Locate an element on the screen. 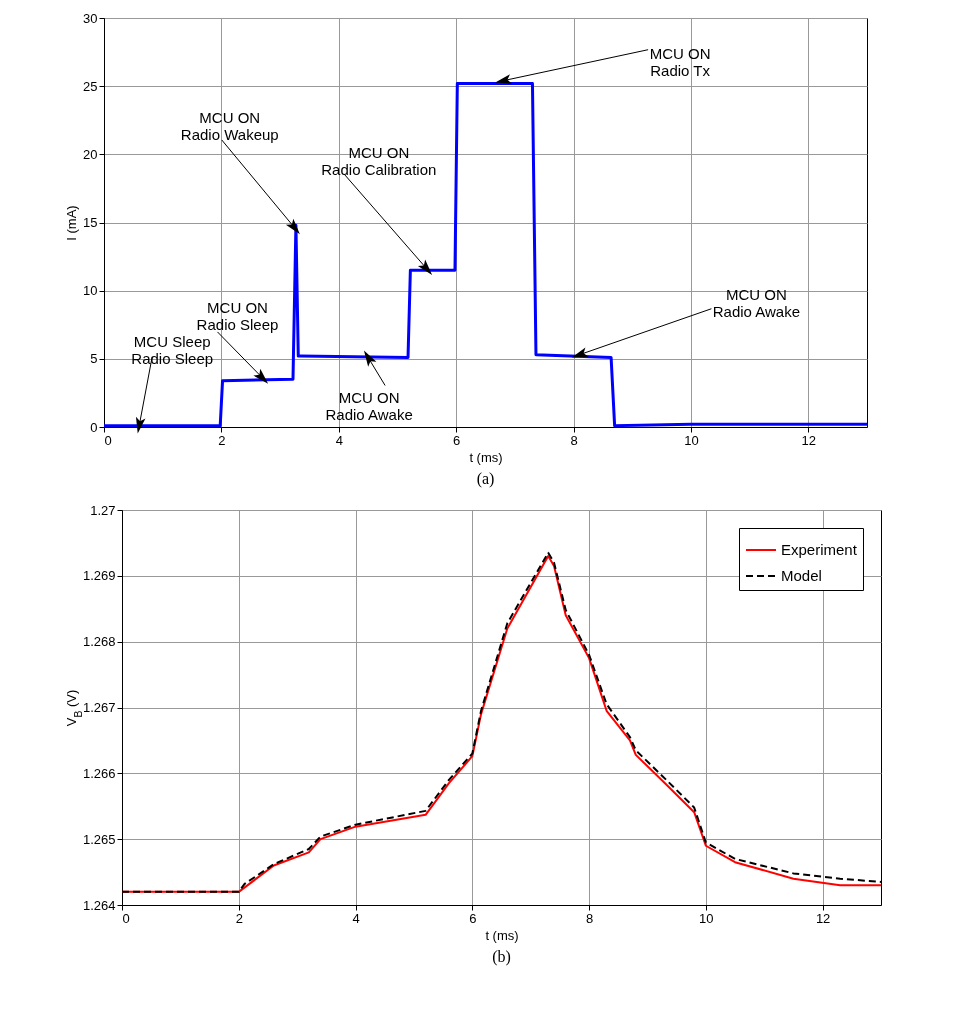  y-tick-label: 1.266 is located at coordinates (99, 773).